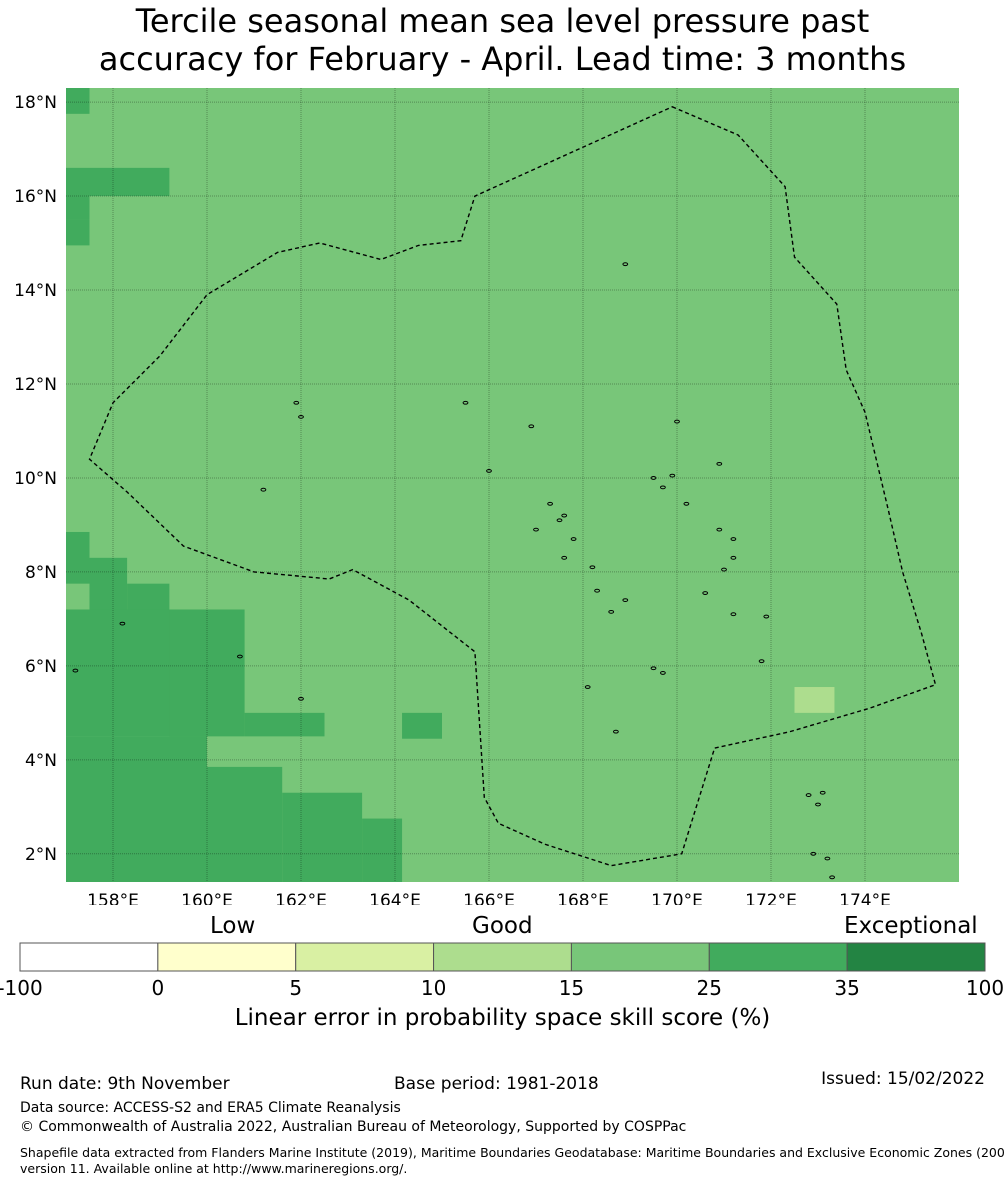 Image resolution: width=1005 pixels, height=1185 pixels. Describe the element at coordinates (771, 898) in the screenshot. I see `lon-tick-label: 172°E` at that location.